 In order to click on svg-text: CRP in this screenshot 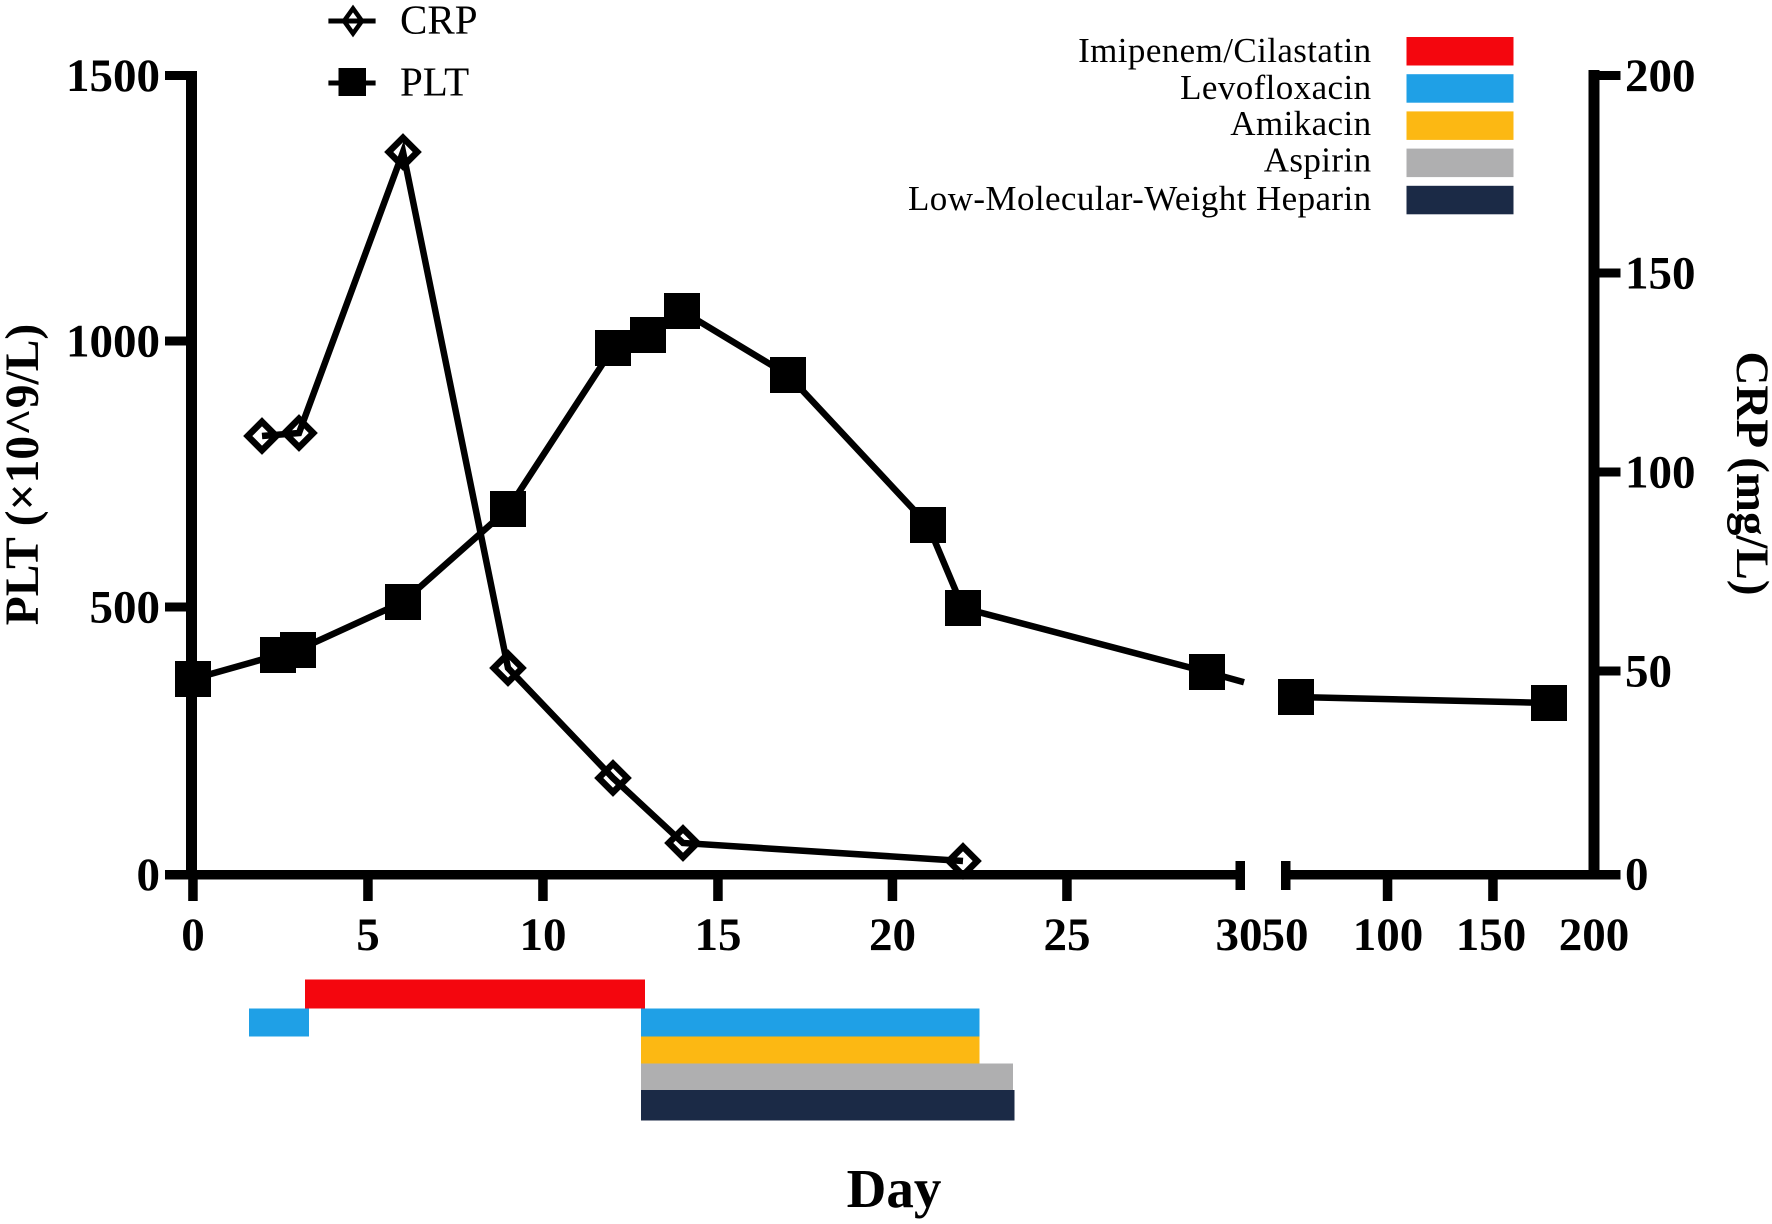, I will do `click(439, 21)`.